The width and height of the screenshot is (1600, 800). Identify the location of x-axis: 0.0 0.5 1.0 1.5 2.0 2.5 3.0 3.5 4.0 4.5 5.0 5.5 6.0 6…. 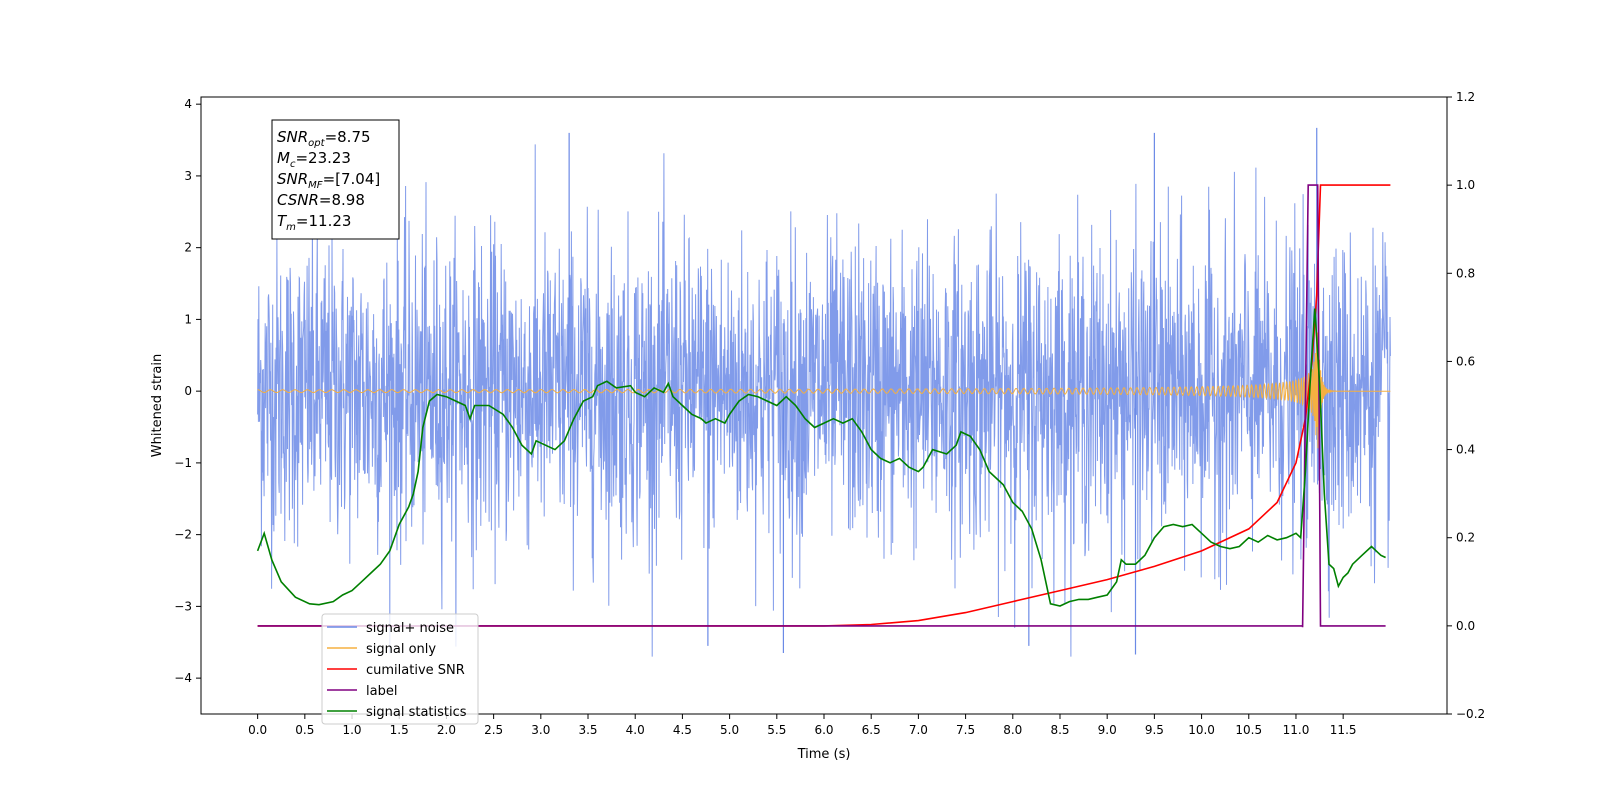
(802, 725).